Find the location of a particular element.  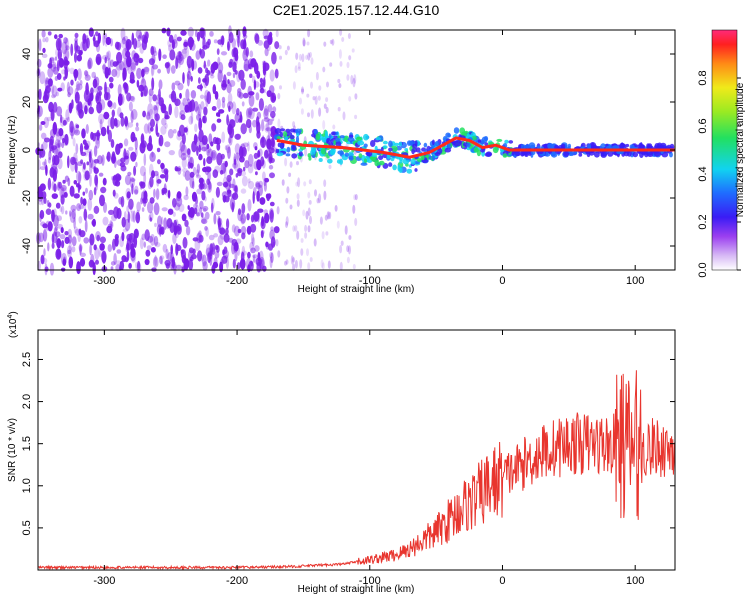

x-tick-label: -200 is located at coordinates (237, 281).